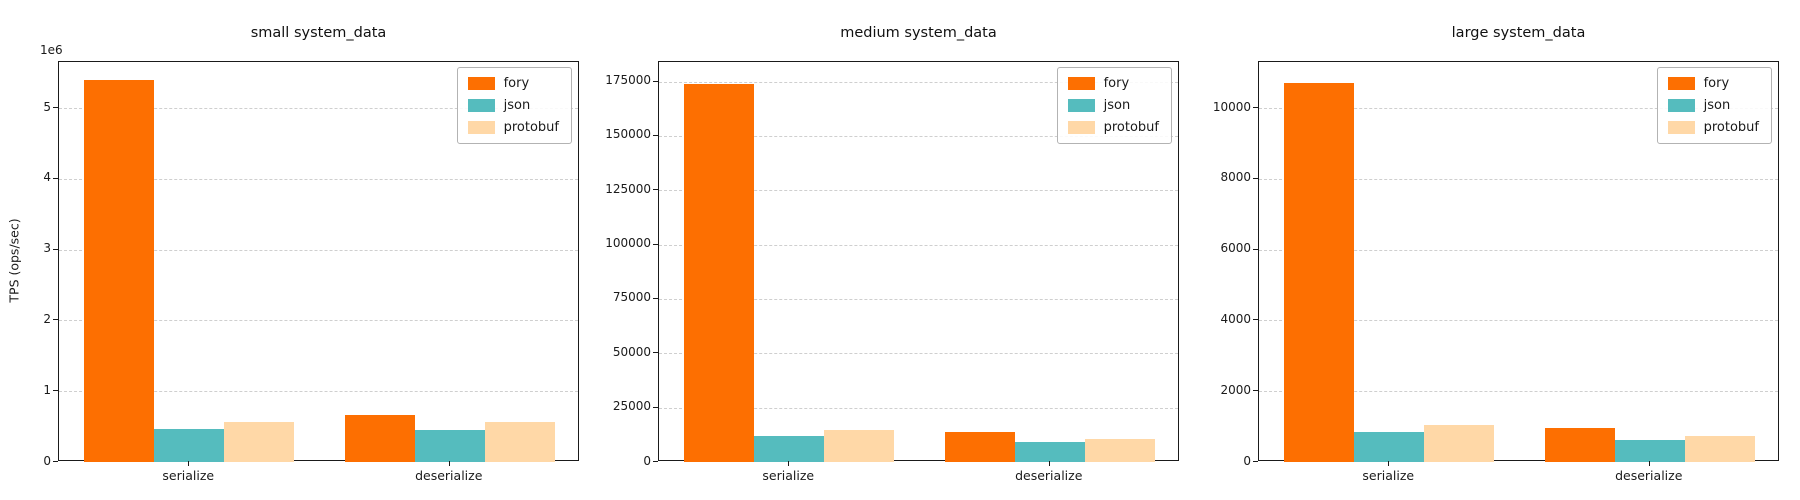  I want to click on y-tick-label: 125000, so click(628, 188).